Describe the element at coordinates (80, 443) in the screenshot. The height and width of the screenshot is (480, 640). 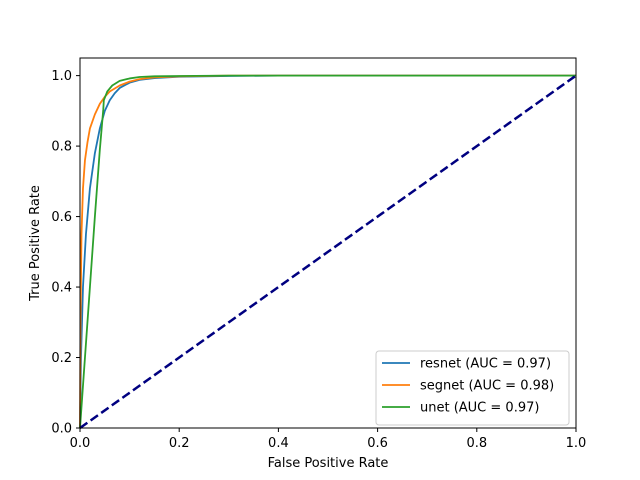
I see `x-tick-label: 0.0` at that location.